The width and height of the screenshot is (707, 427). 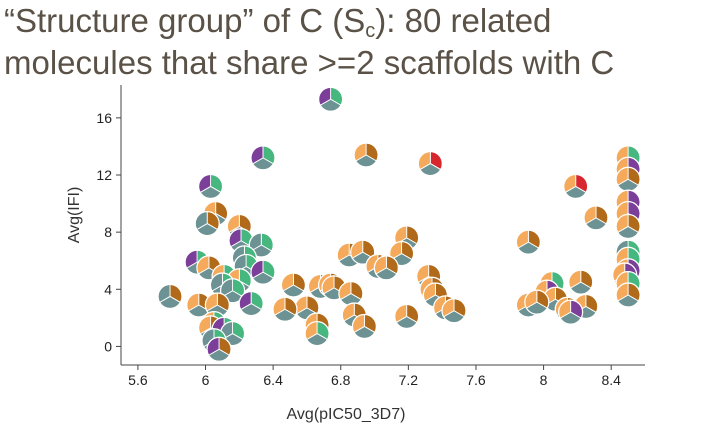 What do you see at coordinates (206, 380) in the screenshot?
I see `x-tick-label: 6` at bounding box center [206, 380].